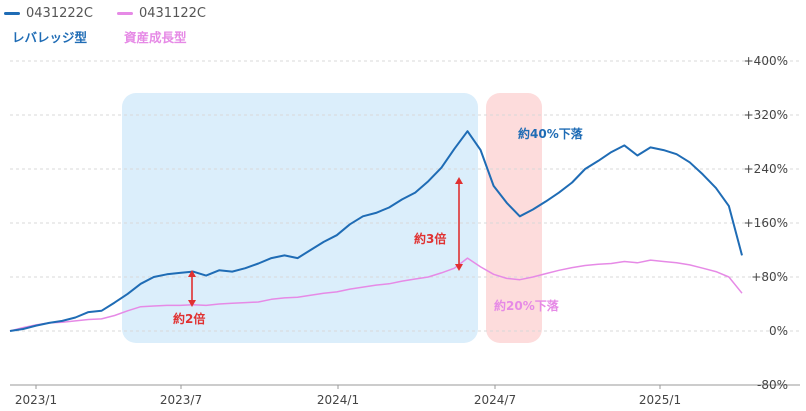  What do you see at coordinates (172, 13) in the screenshot?
I see `legend-code-growth: 0431122C` at bounding box center [172, 13].